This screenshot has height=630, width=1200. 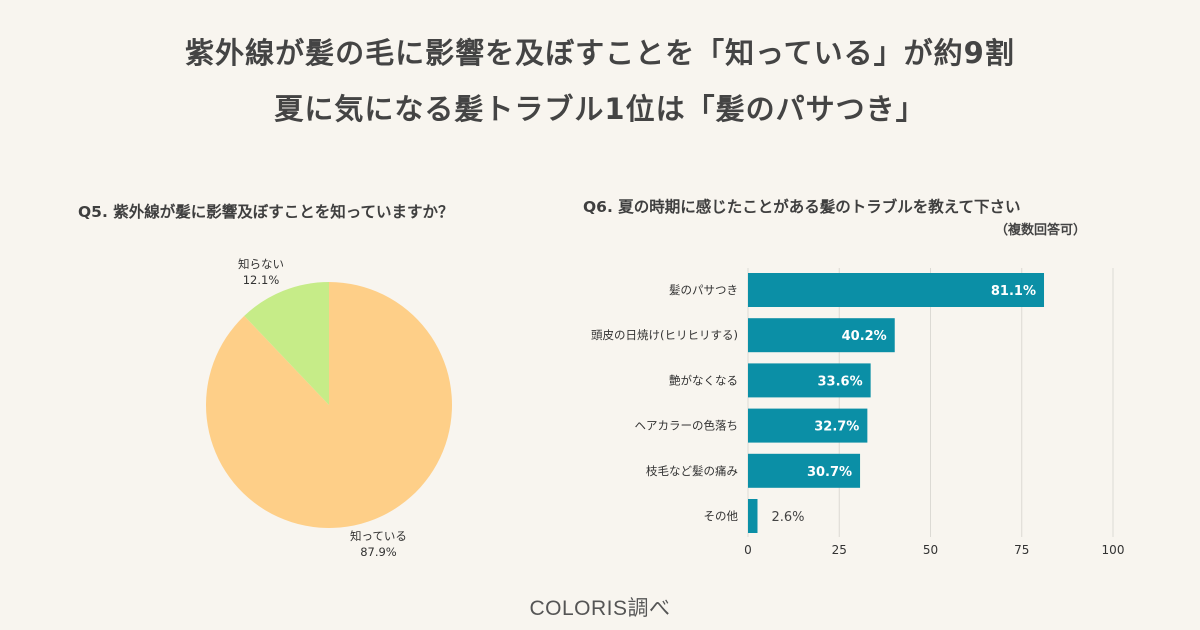 What do you see at coordinates (703, 290) in the screenshot?
I see `category-label: 髪のパサつき` at bounding box center [703, 290].